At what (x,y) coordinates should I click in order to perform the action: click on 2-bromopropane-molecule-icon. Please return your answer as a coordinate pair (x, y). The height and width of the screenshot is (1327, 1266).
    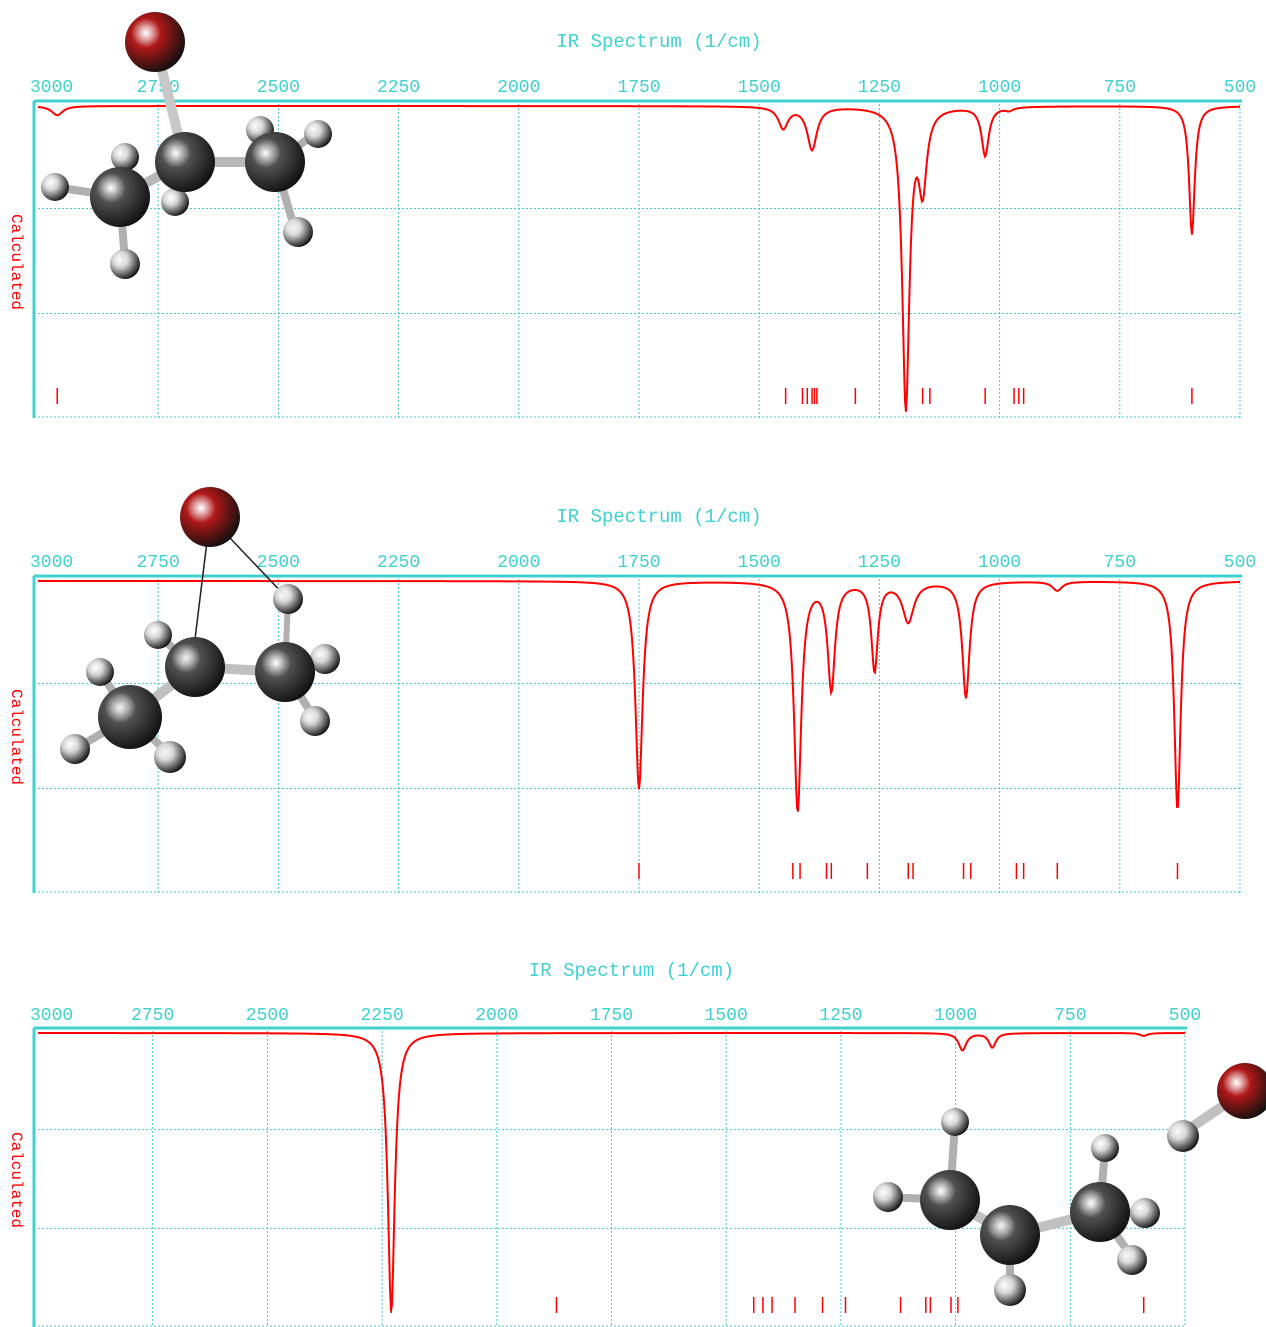
    Looking at the image, I should click on (186, 145).